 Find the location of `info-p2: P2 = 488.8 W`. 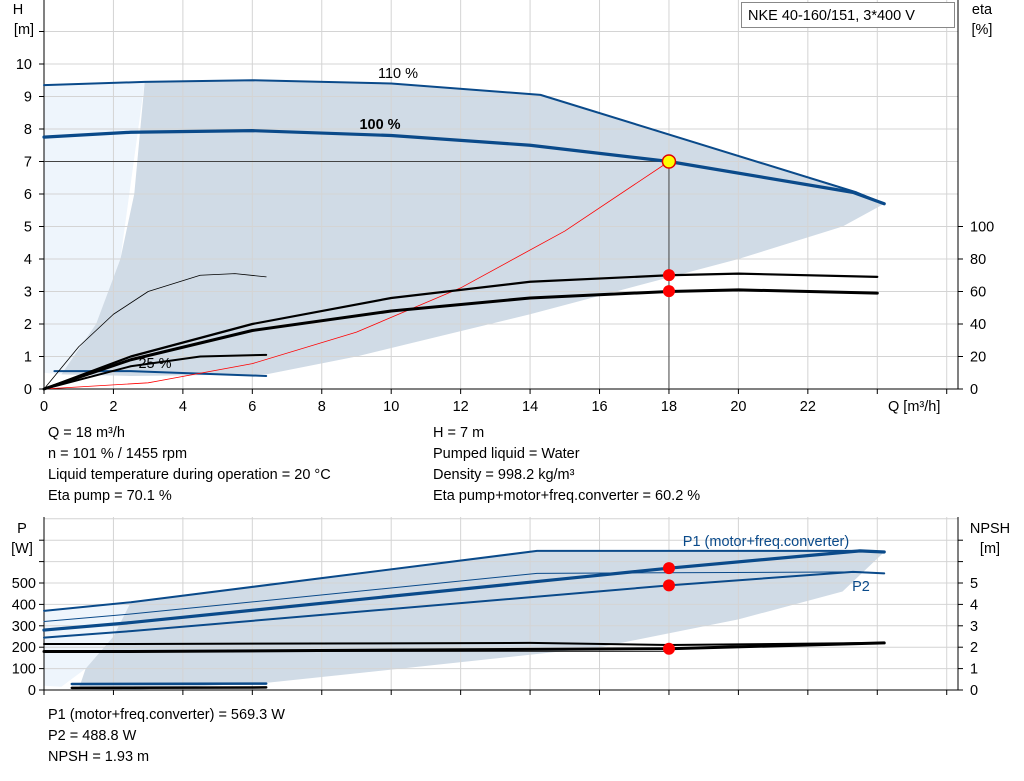

info-p2: P2 = 488.8 W is located at coordinates (92, 736).